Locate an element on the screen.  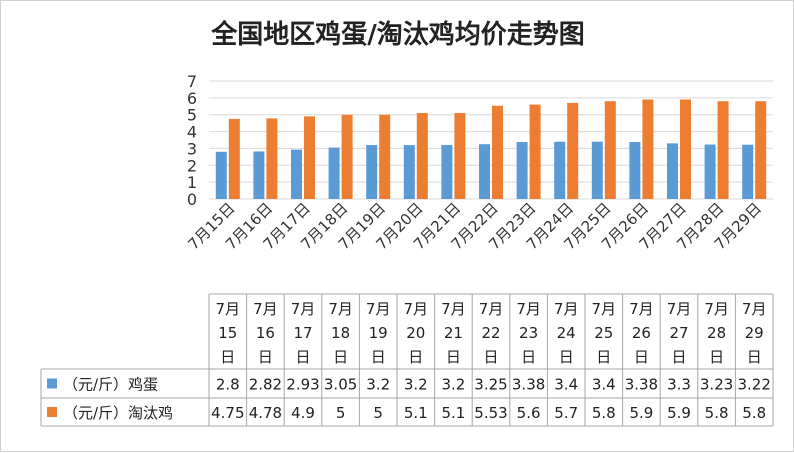
y-tick-label-1: 1 is located at coordinates (192, 182).